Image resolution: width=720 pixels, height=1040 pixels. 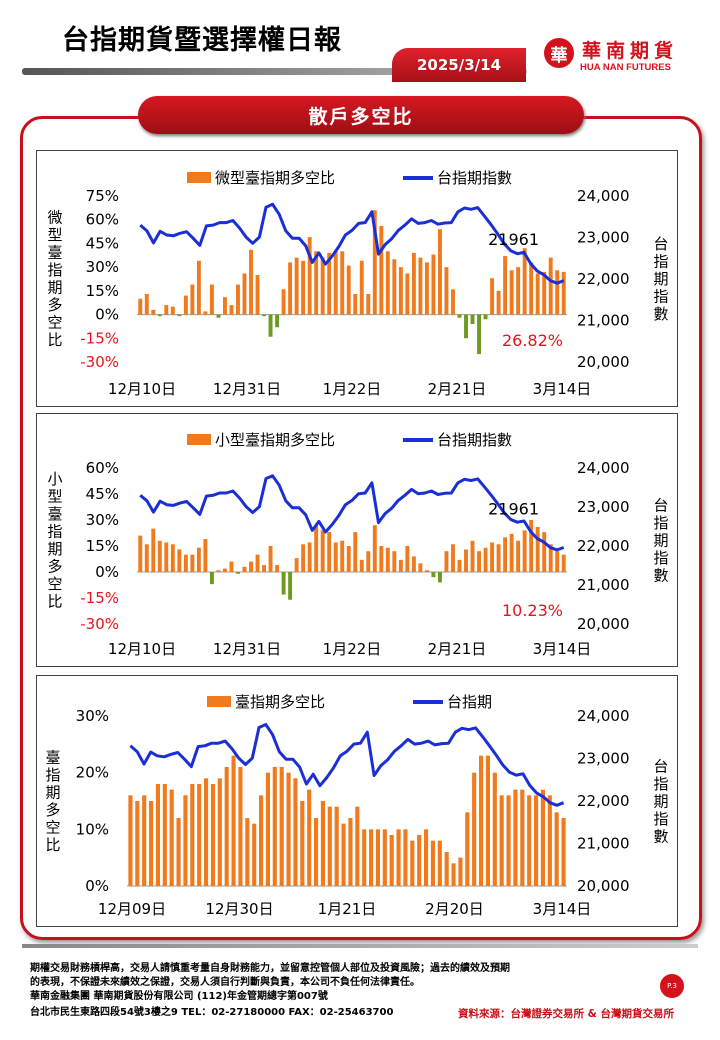 I want to click on y-left-tick: 10%, so click(x=92, y=829).